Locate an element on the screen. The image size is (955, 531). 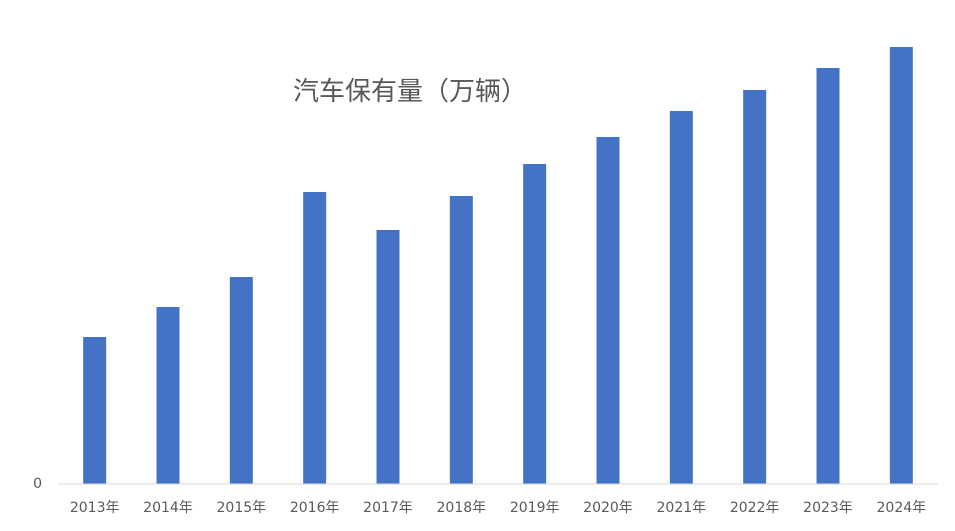
x-tick-label: 2018年 is located at coordinates (462, 508).